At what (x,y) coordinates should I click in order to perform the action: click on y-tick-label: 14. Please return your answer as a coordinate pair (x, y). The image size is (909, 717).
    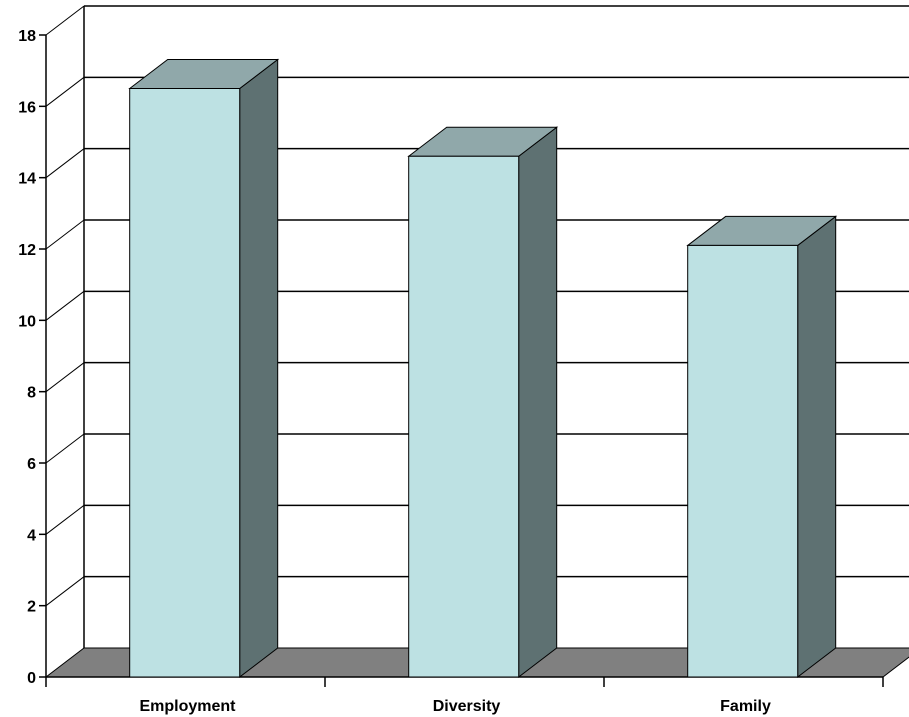
    Looking at the image, I should click on (27, 179).